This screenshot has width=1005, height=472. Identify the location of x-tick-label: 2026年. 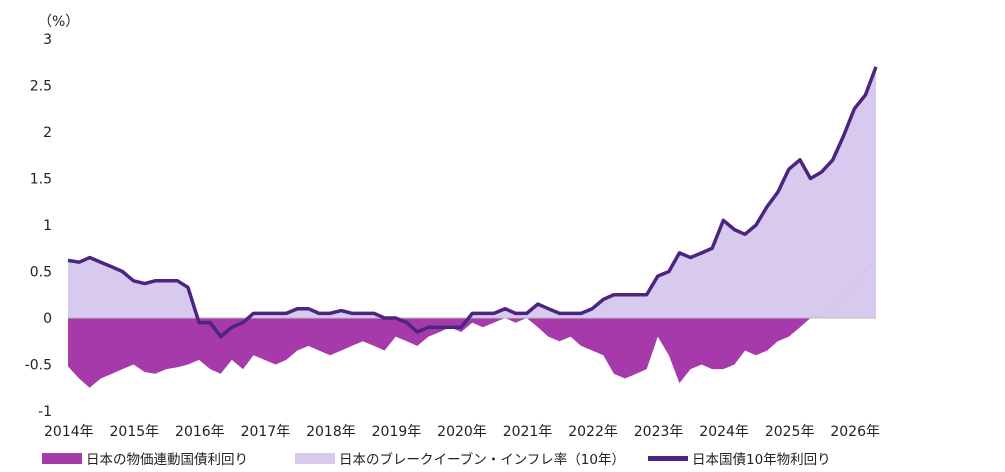
(855, 432).